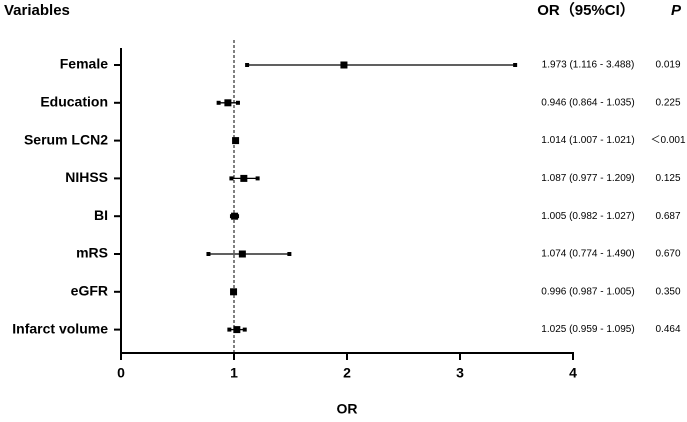 This screenshot has width=687, height=422. I want to click on x-tick-label: 0, so click(121, 373).